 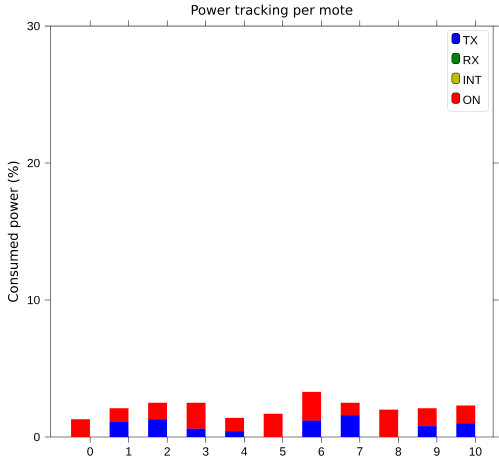 What do you see at coordinates (205, 451) in the screenshot?
I see `x-tick-label: 3` at bounding box center [205, 451].